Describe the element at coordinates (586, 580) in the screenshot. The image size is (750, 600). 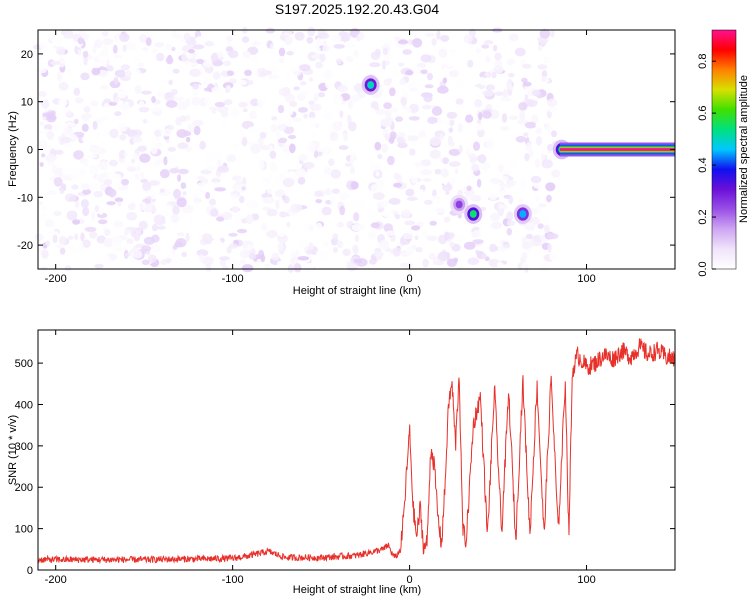
I see `snr-x-tick-label: 100` at that location.